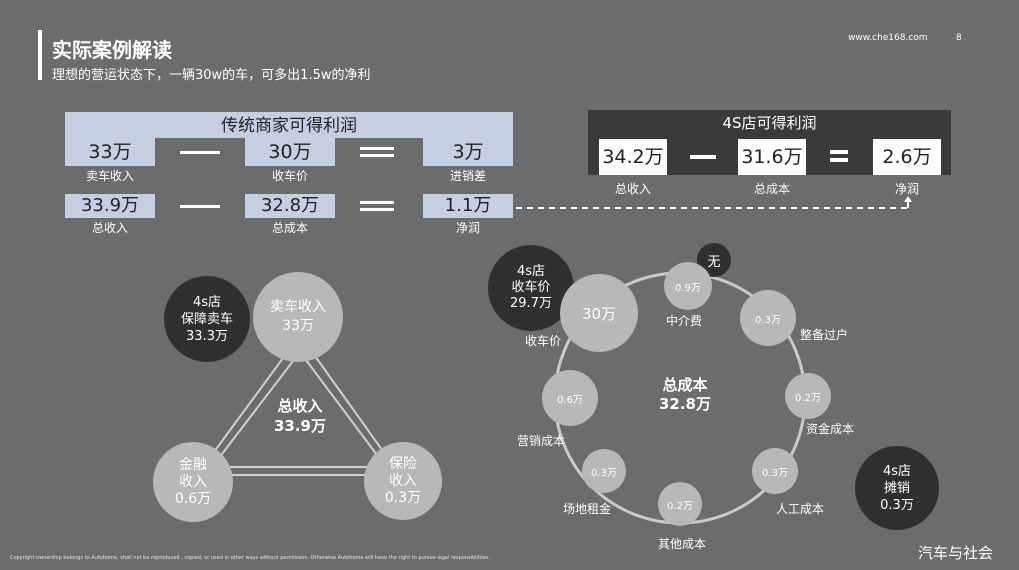  I want to click on page-number: 8, so click(959, 38).